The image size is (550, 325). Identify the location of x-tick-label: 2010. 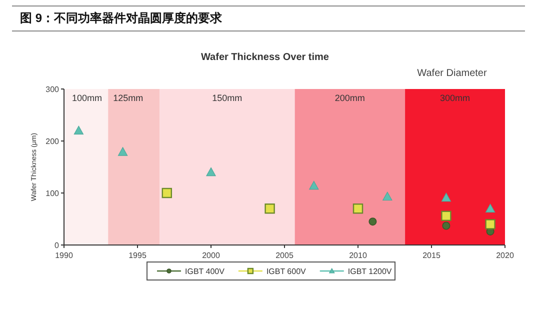
(358, 255).